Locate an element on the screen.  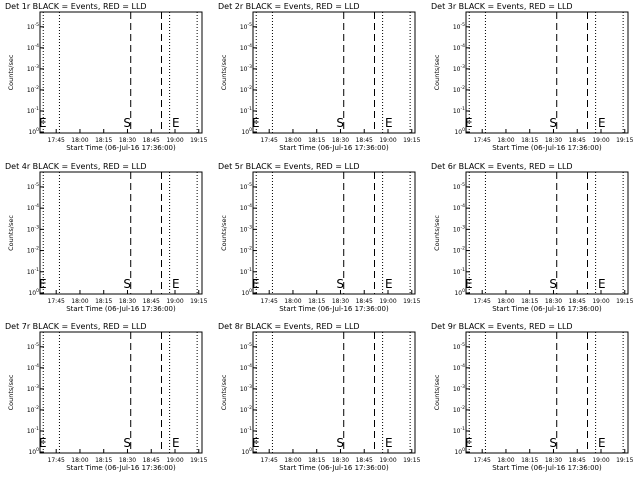
panel-title: Det 2r BLACK = Events, RED = LLD is located at coordinates (289, 6).